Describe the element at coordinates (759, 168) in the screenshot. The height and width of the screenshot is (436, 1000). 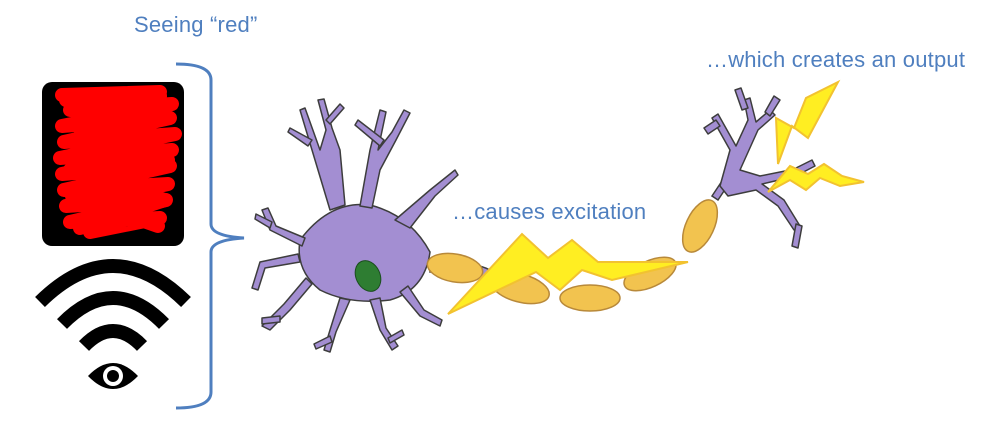
I see `axon-terminals` at that location.